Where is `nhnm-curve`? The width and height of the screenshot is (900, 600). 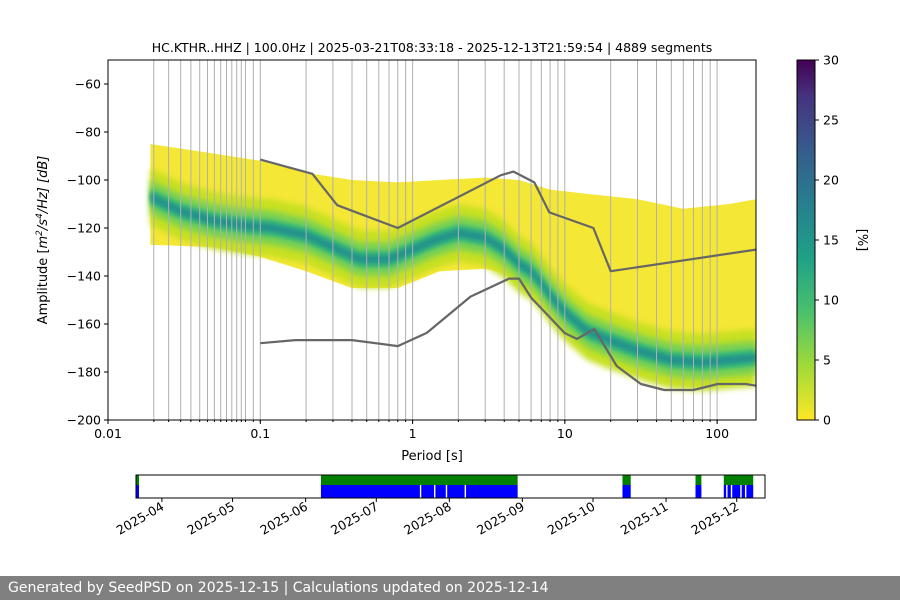
nhnm-curve is located at coordinates (508, 215).